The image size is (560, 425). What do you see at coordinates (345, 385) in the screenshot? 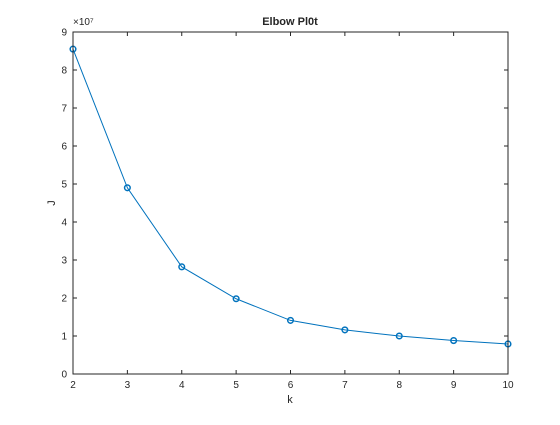
I see `x-tick-label: 7` at bounding box center [345, 385].